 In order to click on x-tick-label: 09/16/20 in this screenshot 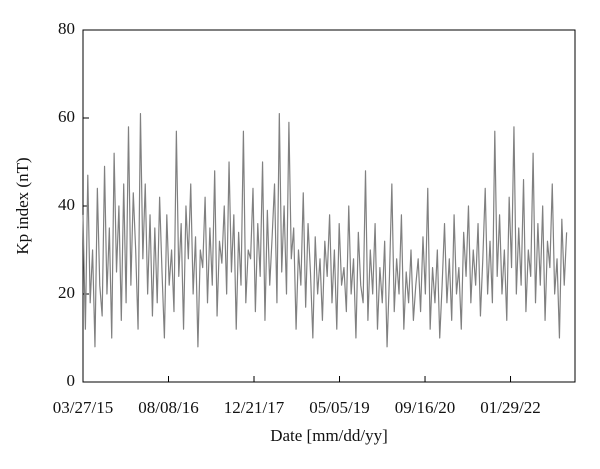, I will do `click(425, 407)`.